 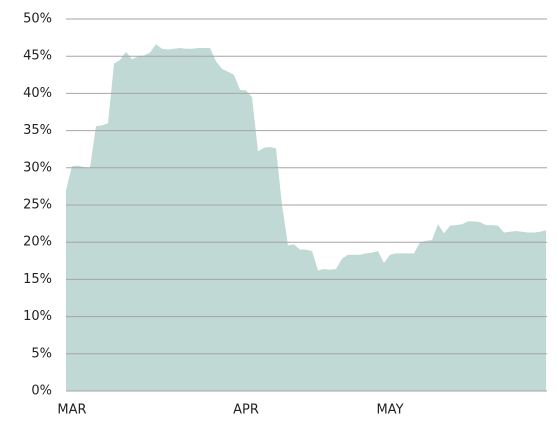 I want to click on y-tick-label: 45%, so click(x=37, y=56).